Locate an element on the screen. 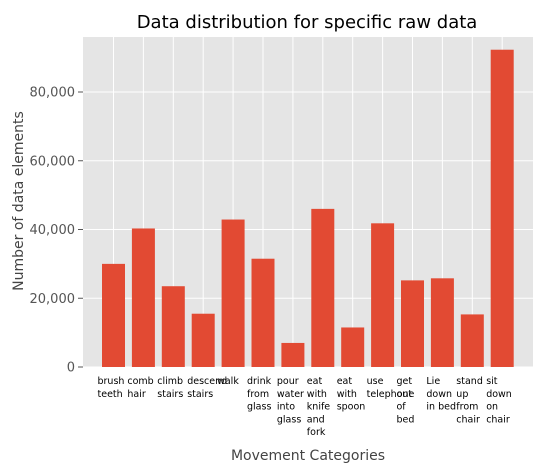 This screenshot has height=470, width=550. bar-comb-hair is located at coordinates (143, 297).